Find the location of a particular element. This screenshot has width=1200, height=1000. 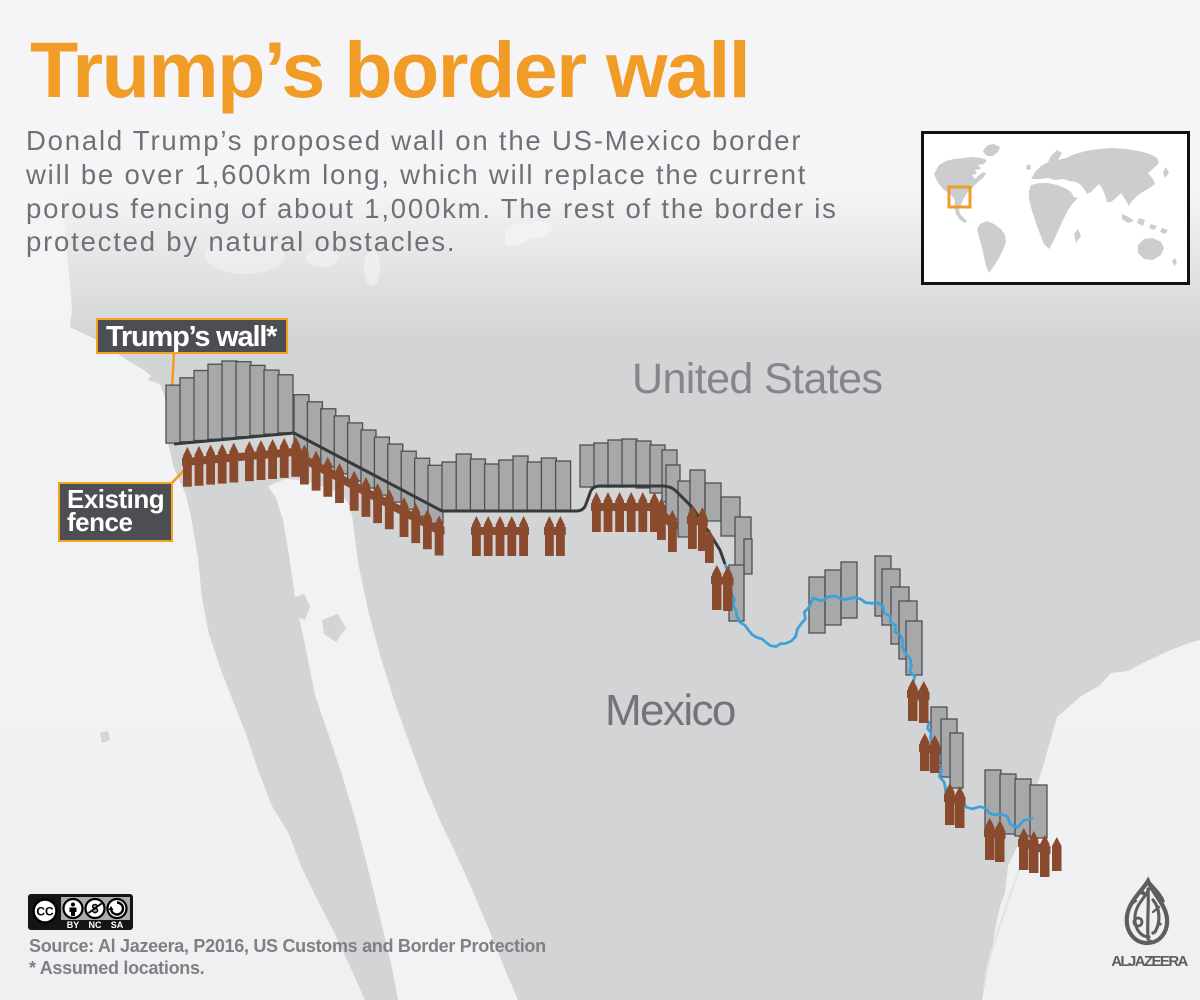

svg-text: BY is located at coordinates (73, 925).